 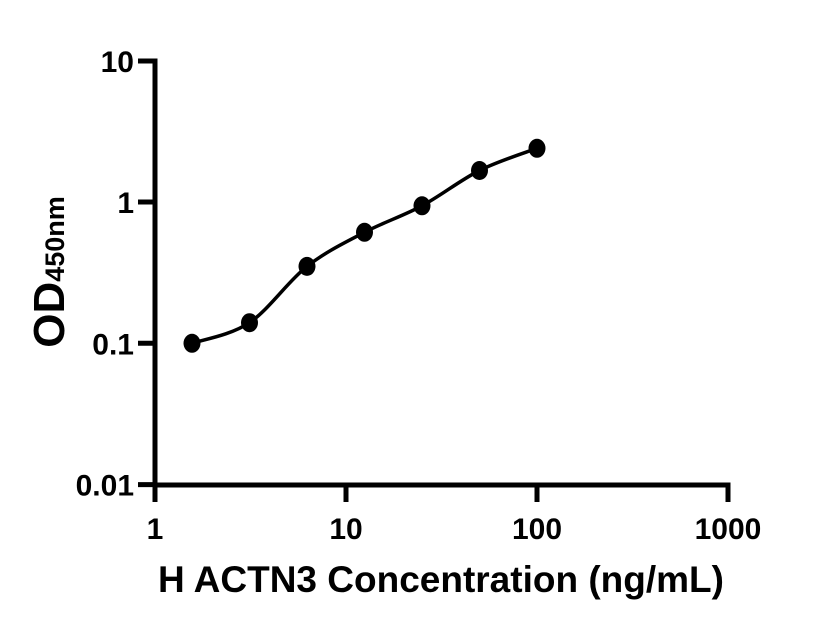 What do you see at coordinates (454, 514) in the screenshot?
I see `x-axis: 1 10 100 1000` at bounding box center [454, 514].